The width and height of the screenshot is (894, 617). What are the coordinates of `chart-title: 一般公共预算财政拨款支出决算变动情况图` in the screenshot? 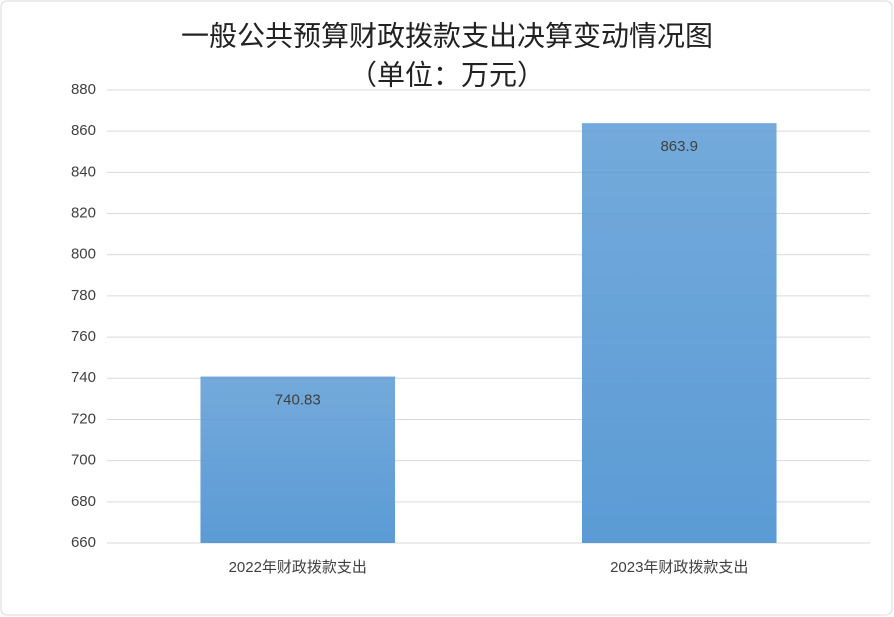 It's located at (447, 36).